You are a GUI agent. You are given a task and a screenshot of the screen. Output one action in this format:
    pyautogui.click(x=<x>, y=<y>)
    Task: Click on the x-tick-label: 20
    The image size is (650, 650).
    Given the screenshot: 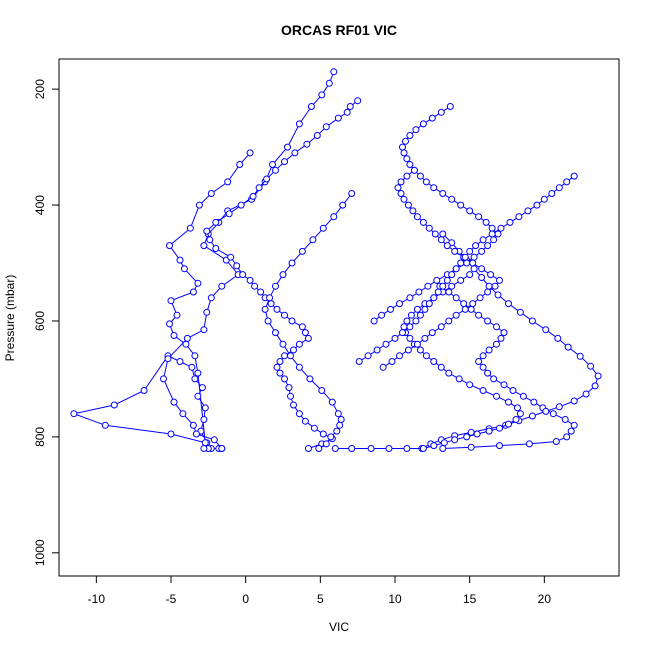 What is the action you would take?
    pyautogui.click(x=545, y=599)
    